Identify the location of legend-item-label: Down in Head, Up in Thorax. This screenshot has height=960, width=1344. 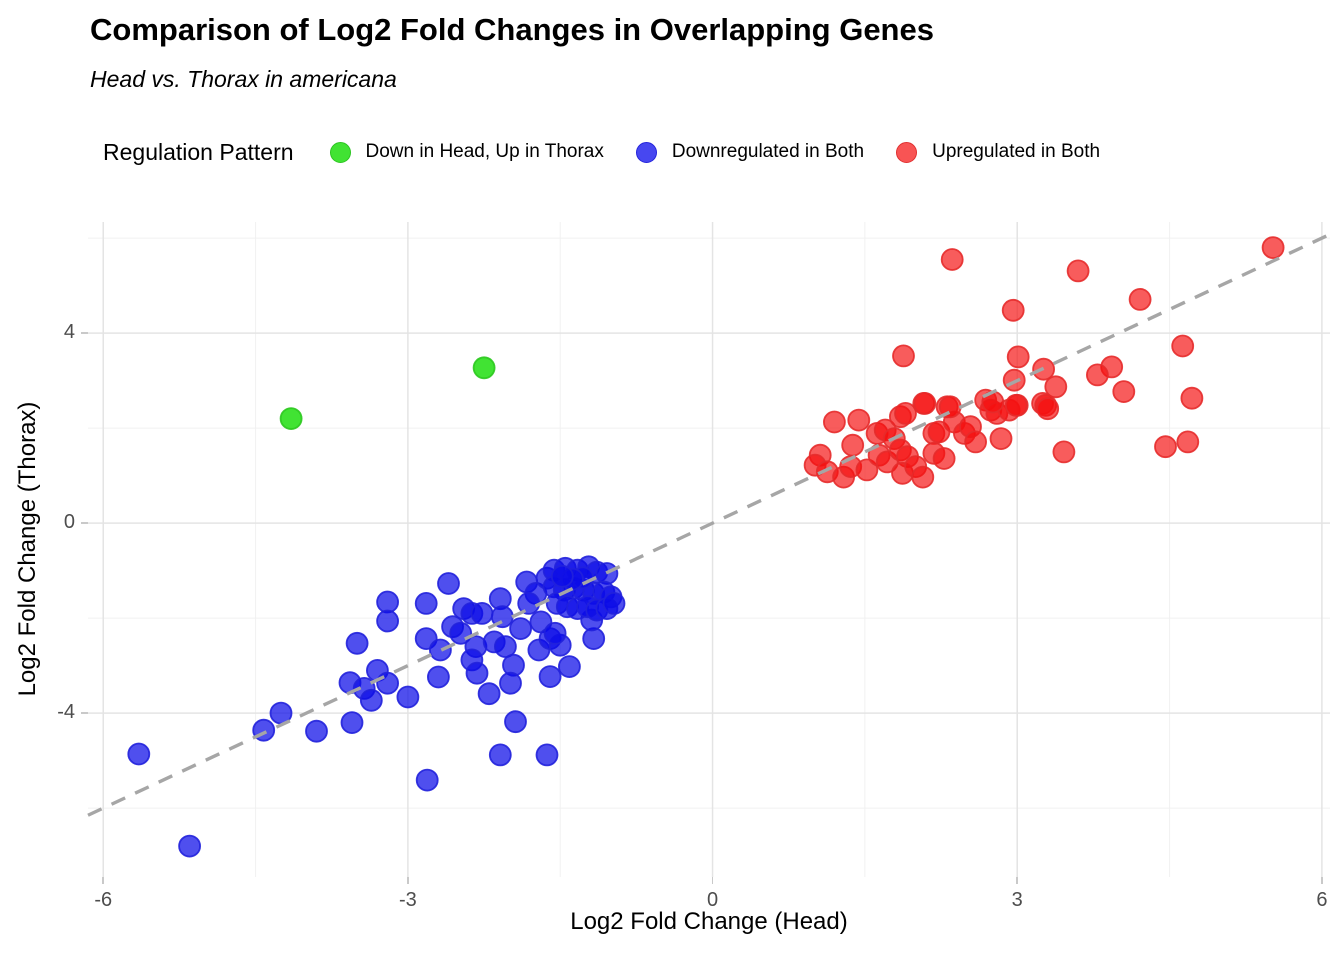
(484, 151).